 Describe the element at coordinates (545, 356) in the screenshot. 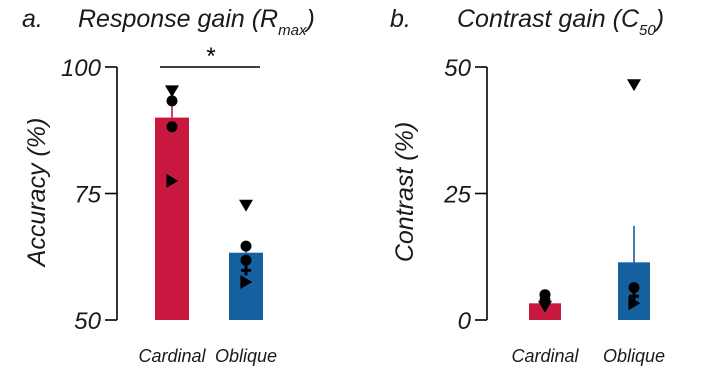

I see `panel-1-category-label-cardinal: Cardinal` at that location.